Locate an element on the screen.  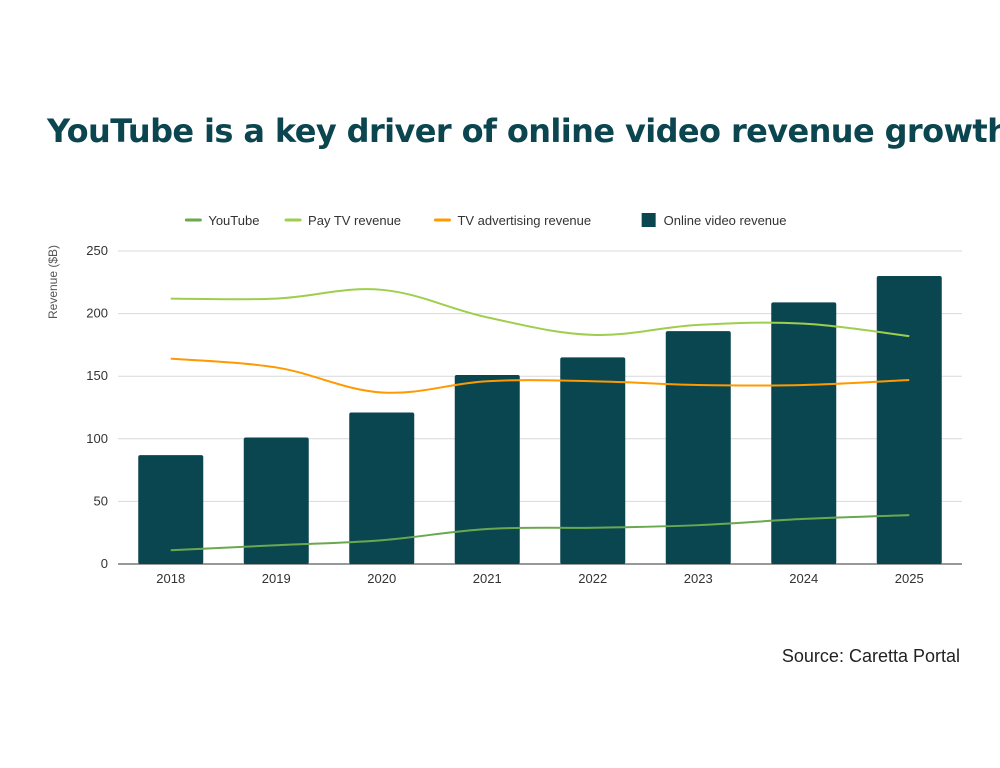
x-tick-label: 2019 is located at coordinates (276, 578).